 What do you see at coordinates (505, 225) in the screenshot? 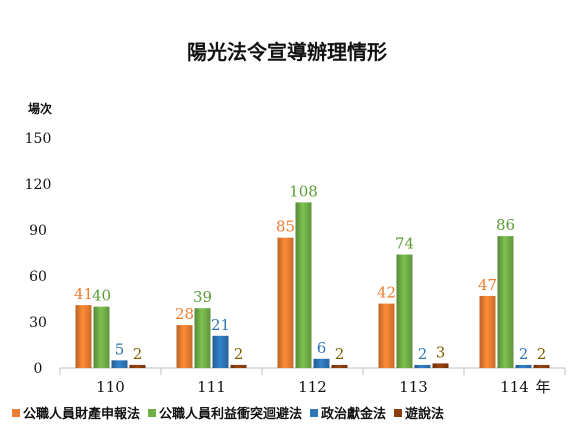
I see `data-label: 86` at bounding box center [505, 225].